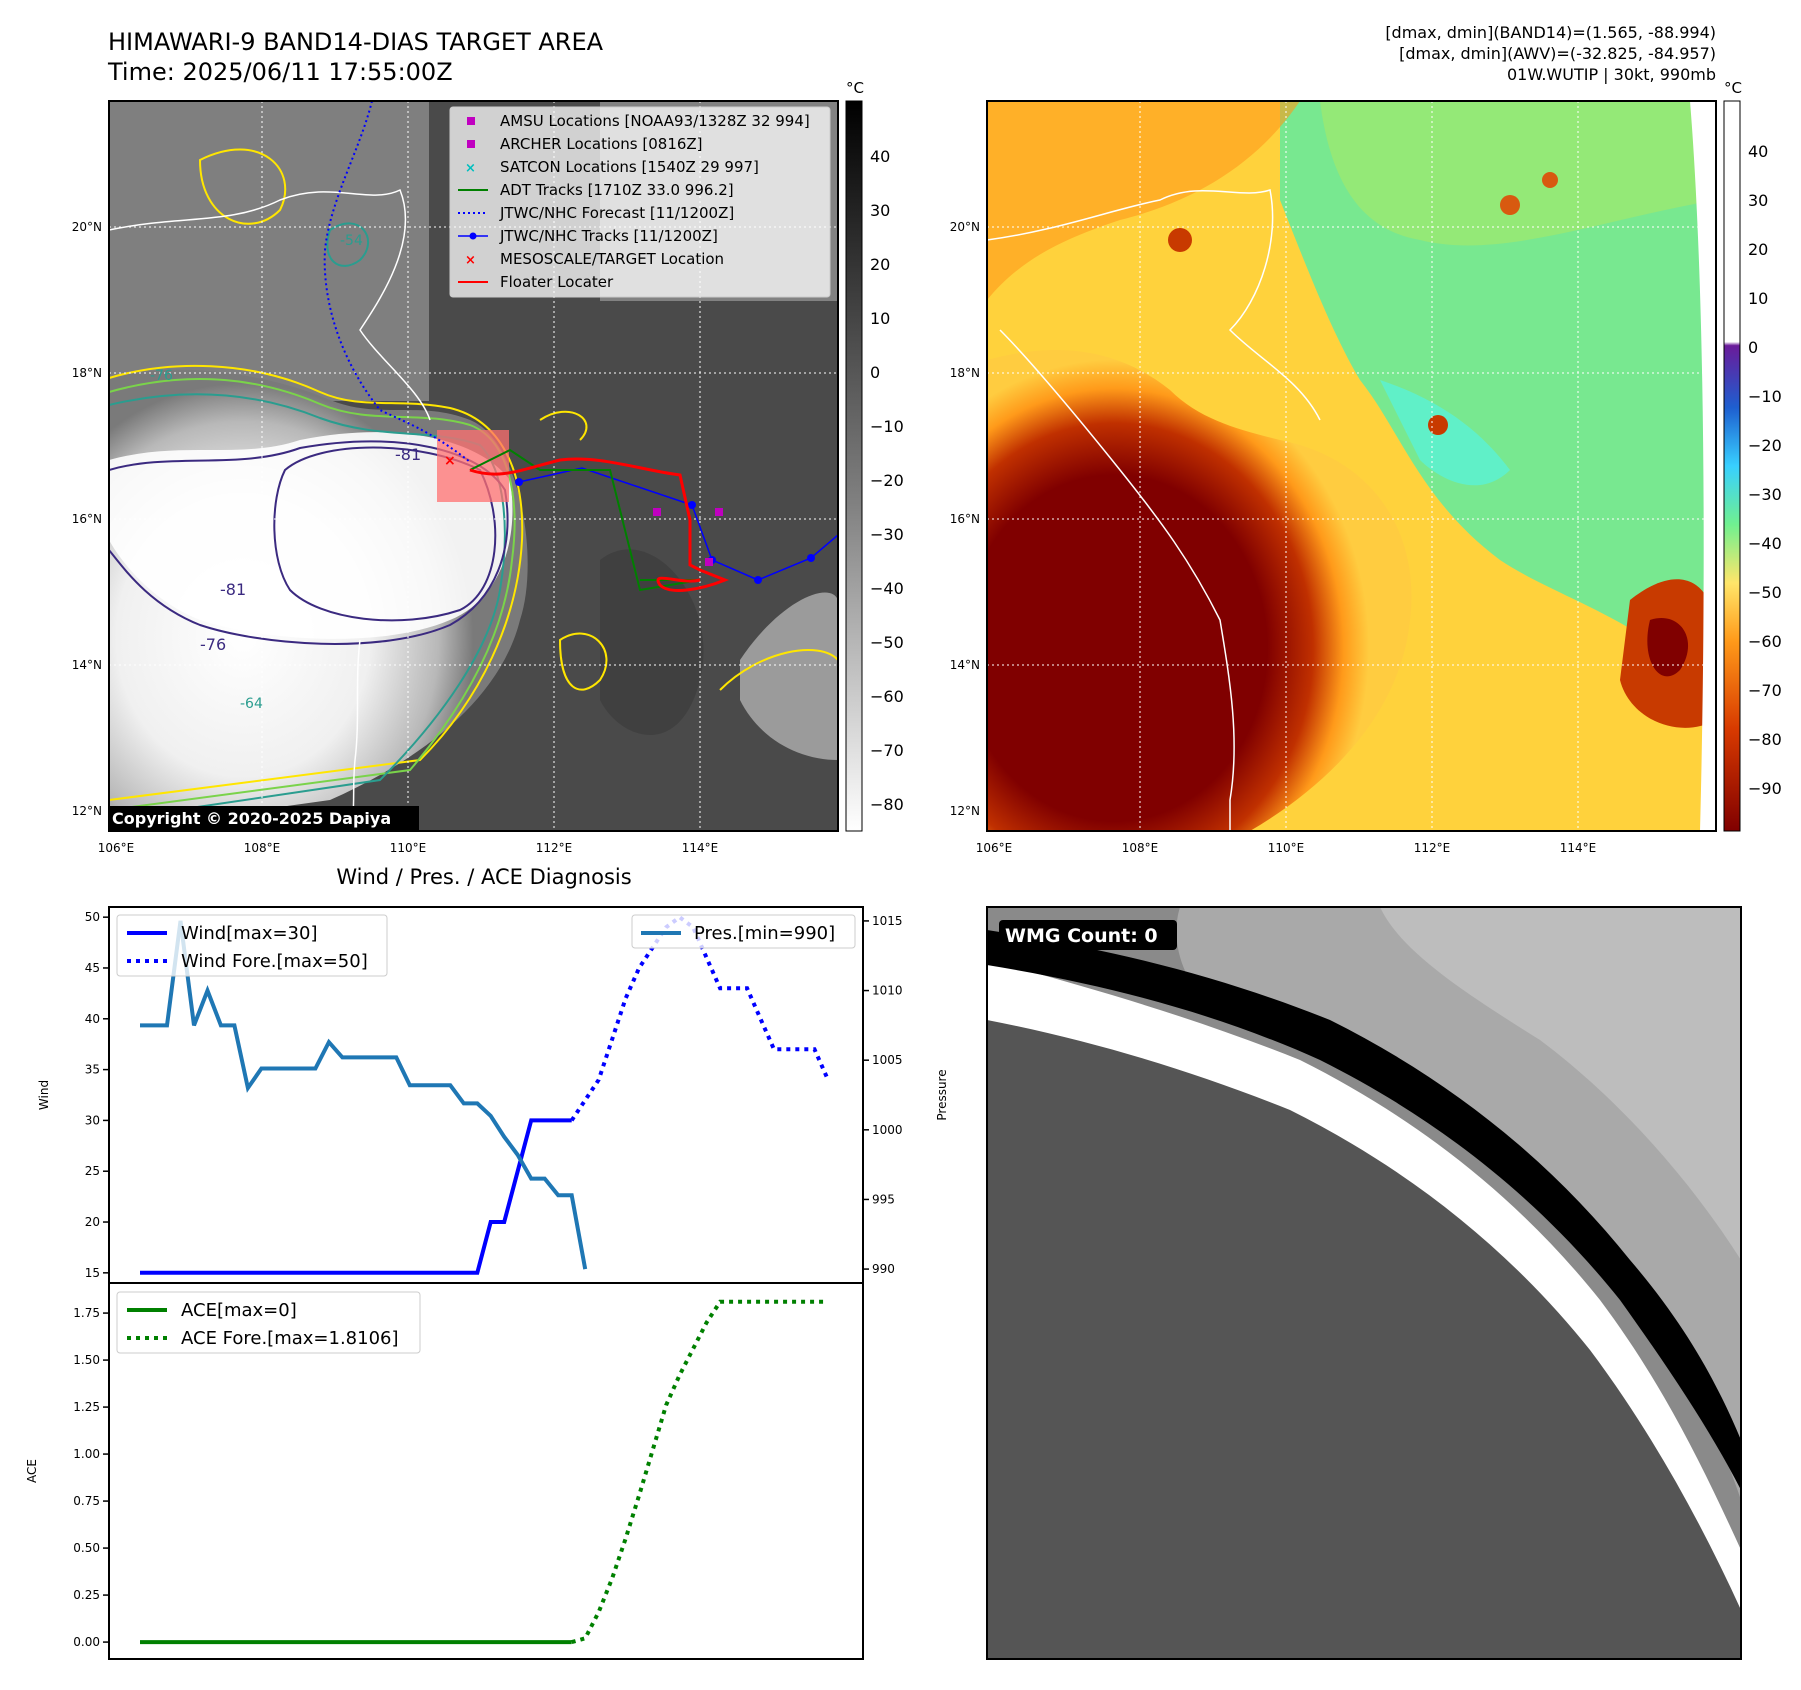 This screenshot has width=1801, height=1690. Describe the element at coordinates (883, 1269) in the screenshot. I see `tick-label: 990` at that location.